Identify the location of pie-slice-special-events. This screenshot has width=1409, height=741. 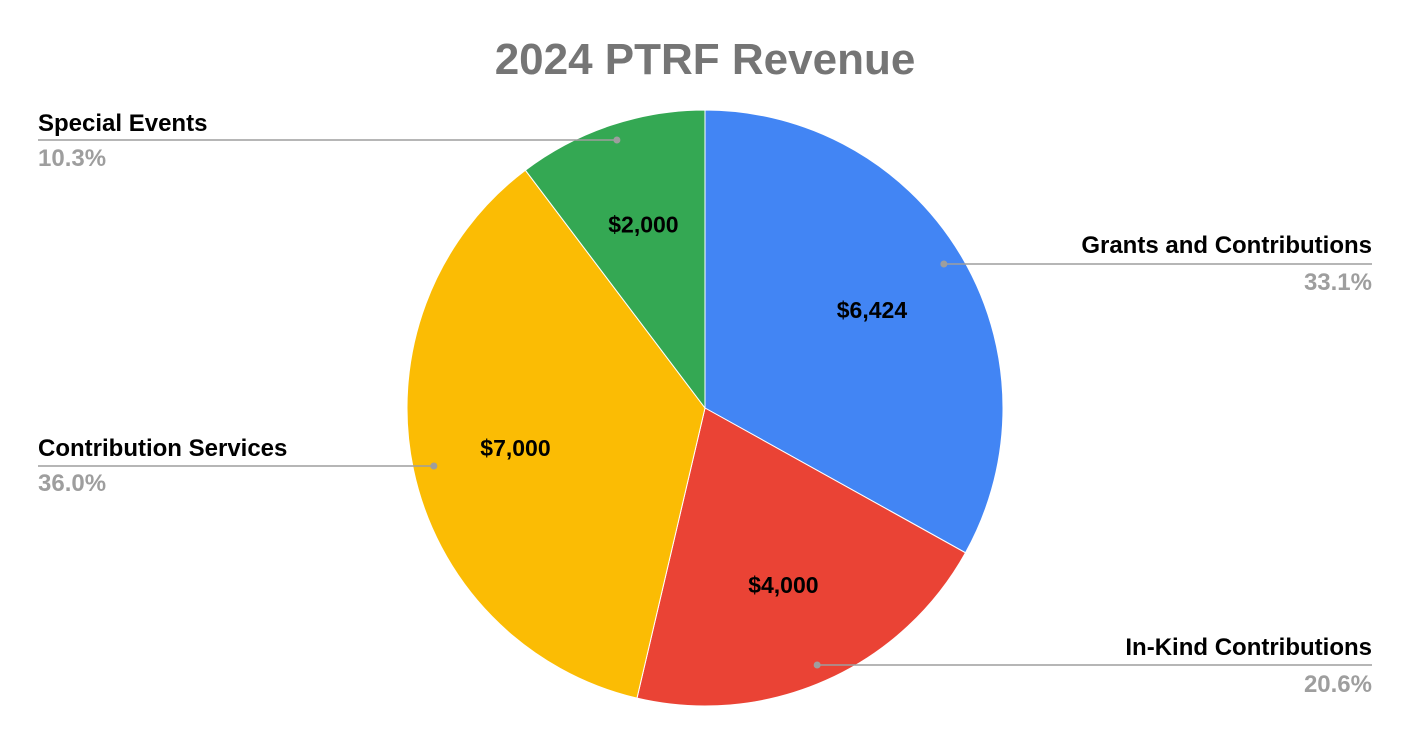
(615, 259).